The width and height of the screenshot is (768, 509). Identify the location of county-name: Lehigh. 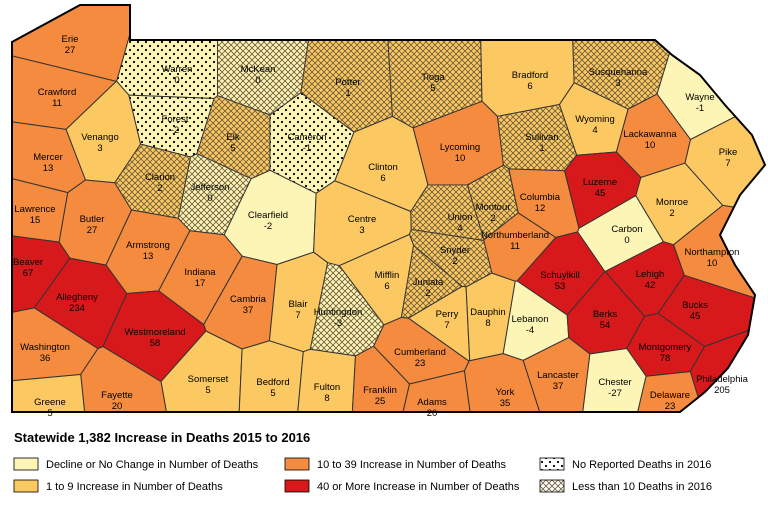
(650, 274).